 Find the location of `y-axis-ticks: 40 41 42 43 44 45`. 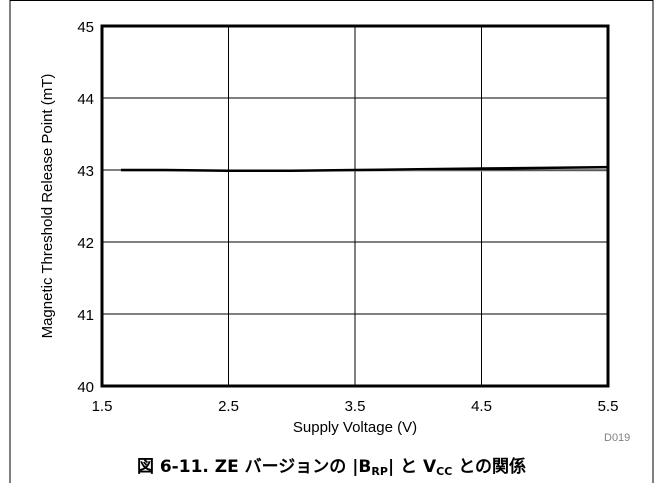

y-axis-ticks: 40 41 42 43 44 45 is located at coordinates (85, 207).